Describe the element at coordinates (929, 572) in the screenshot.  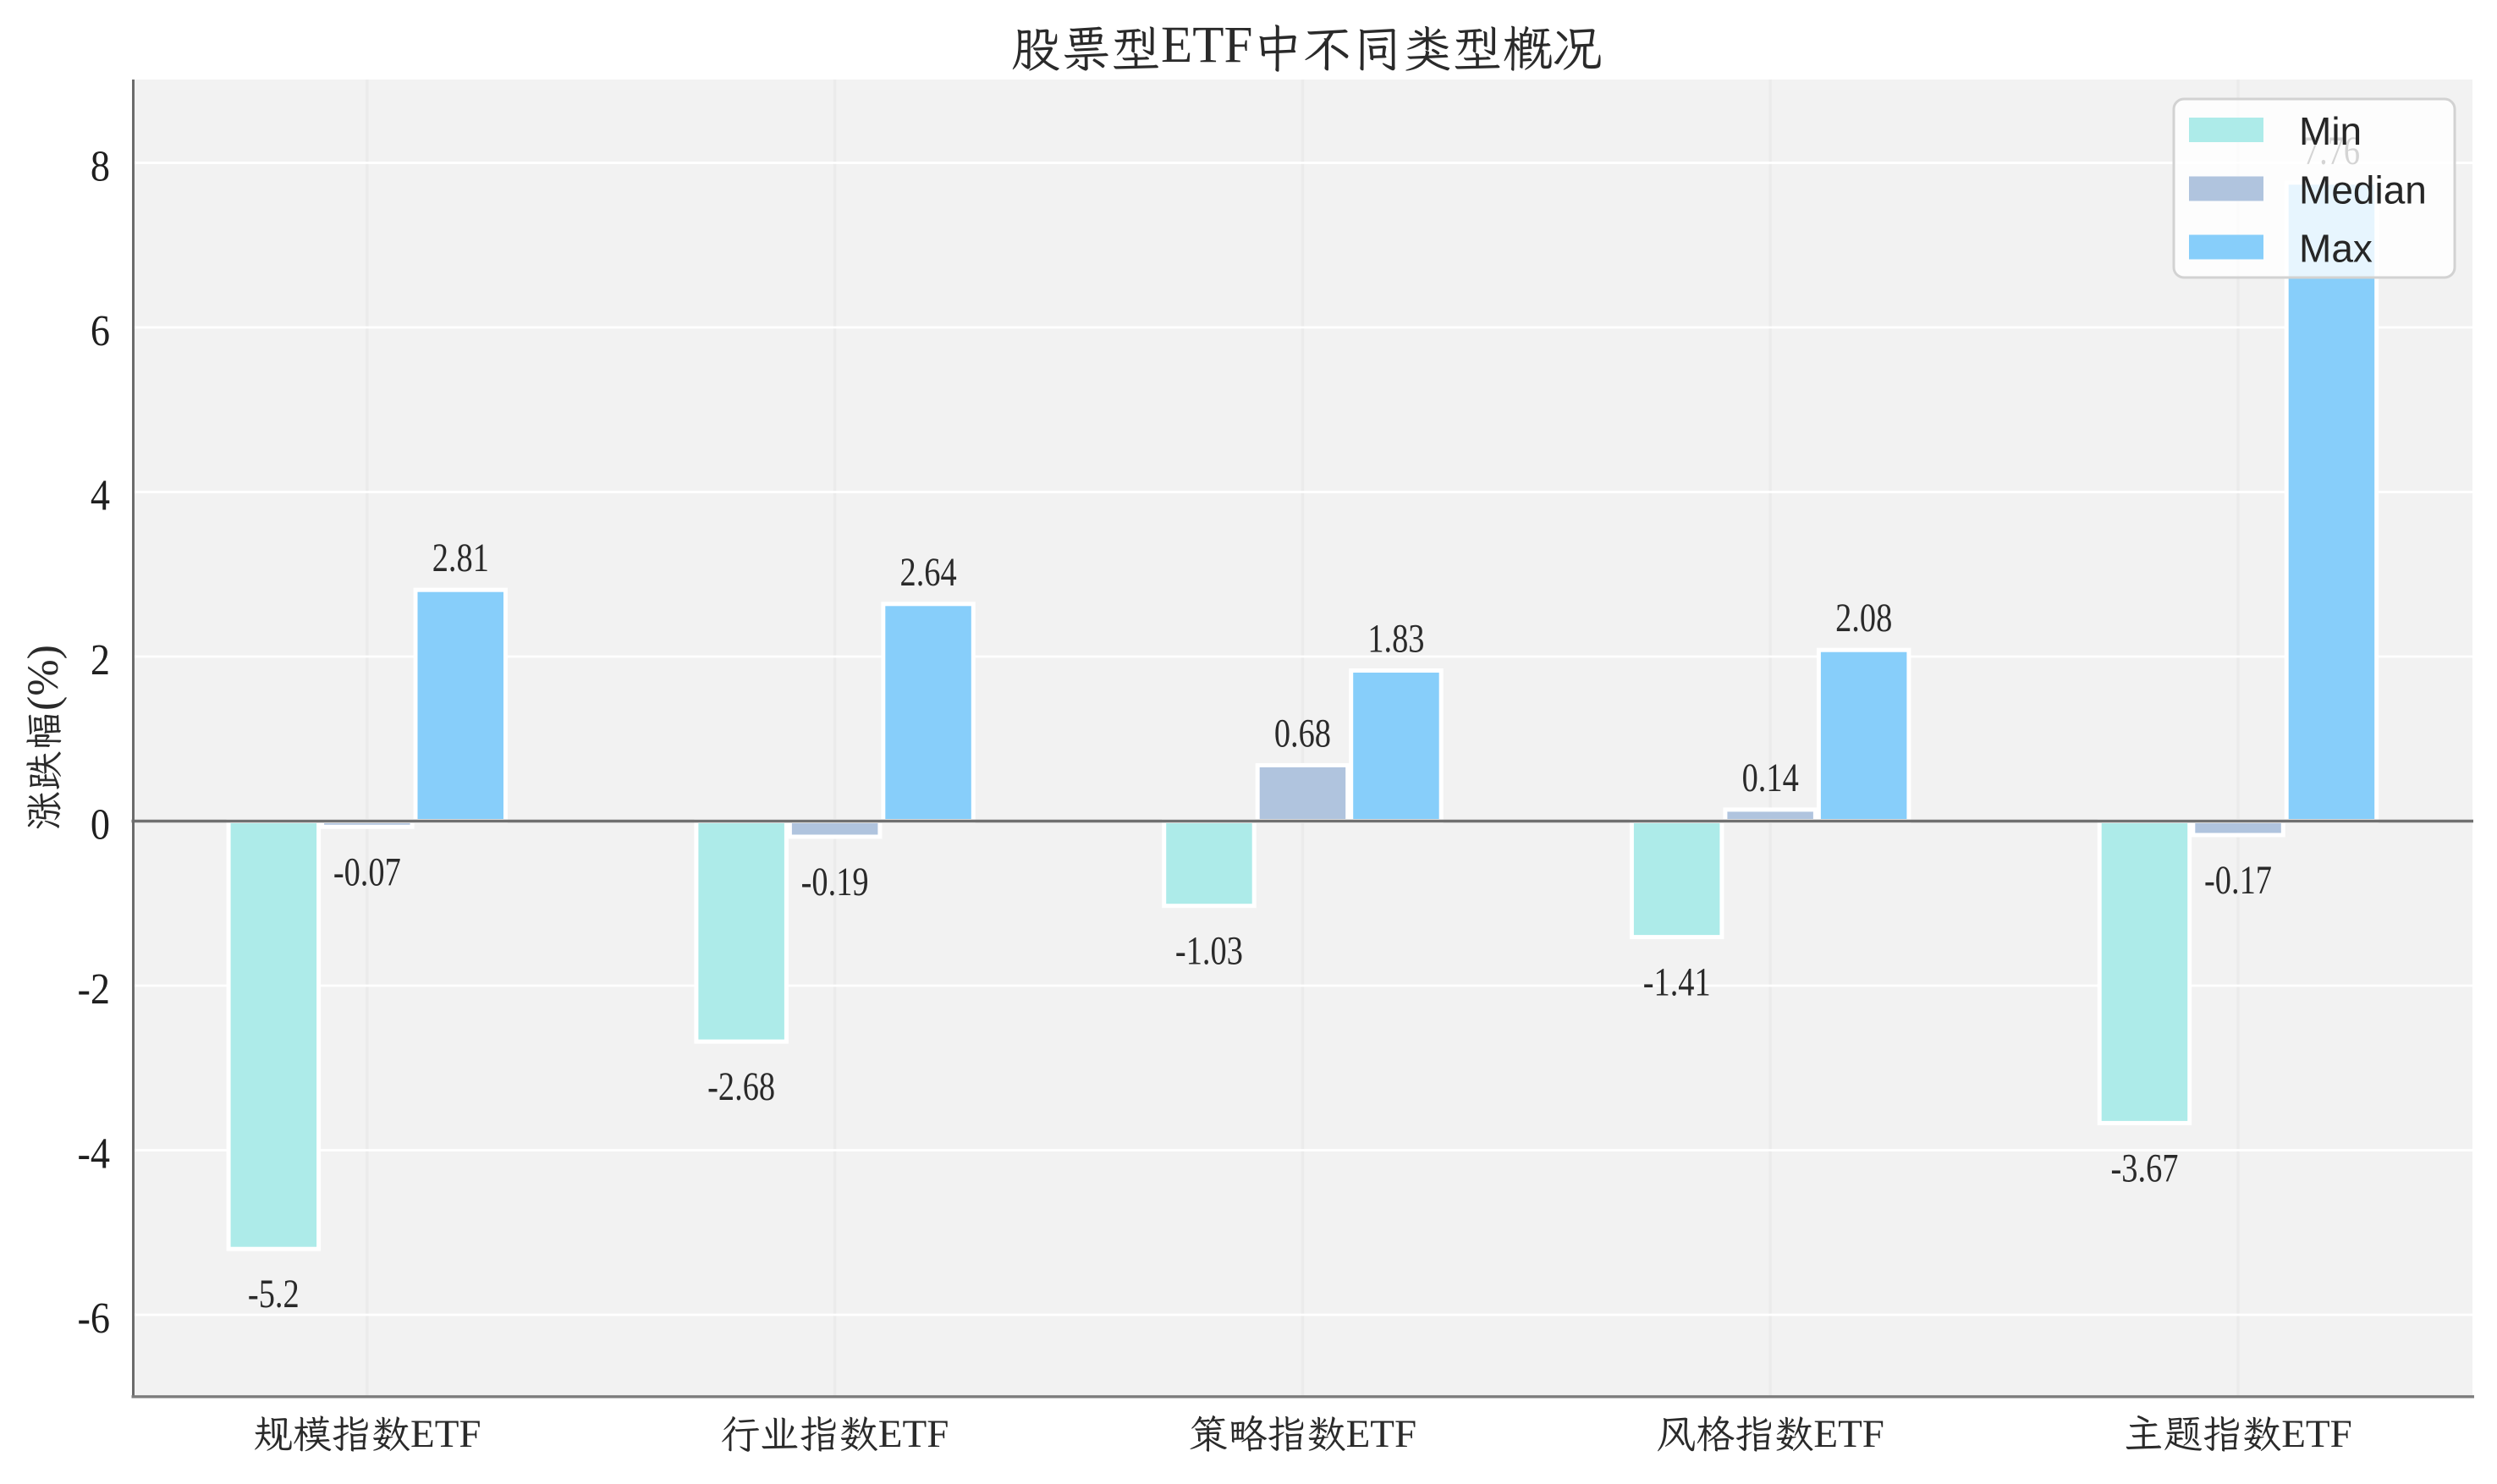
I see `svg-text: 2.64` at that location.